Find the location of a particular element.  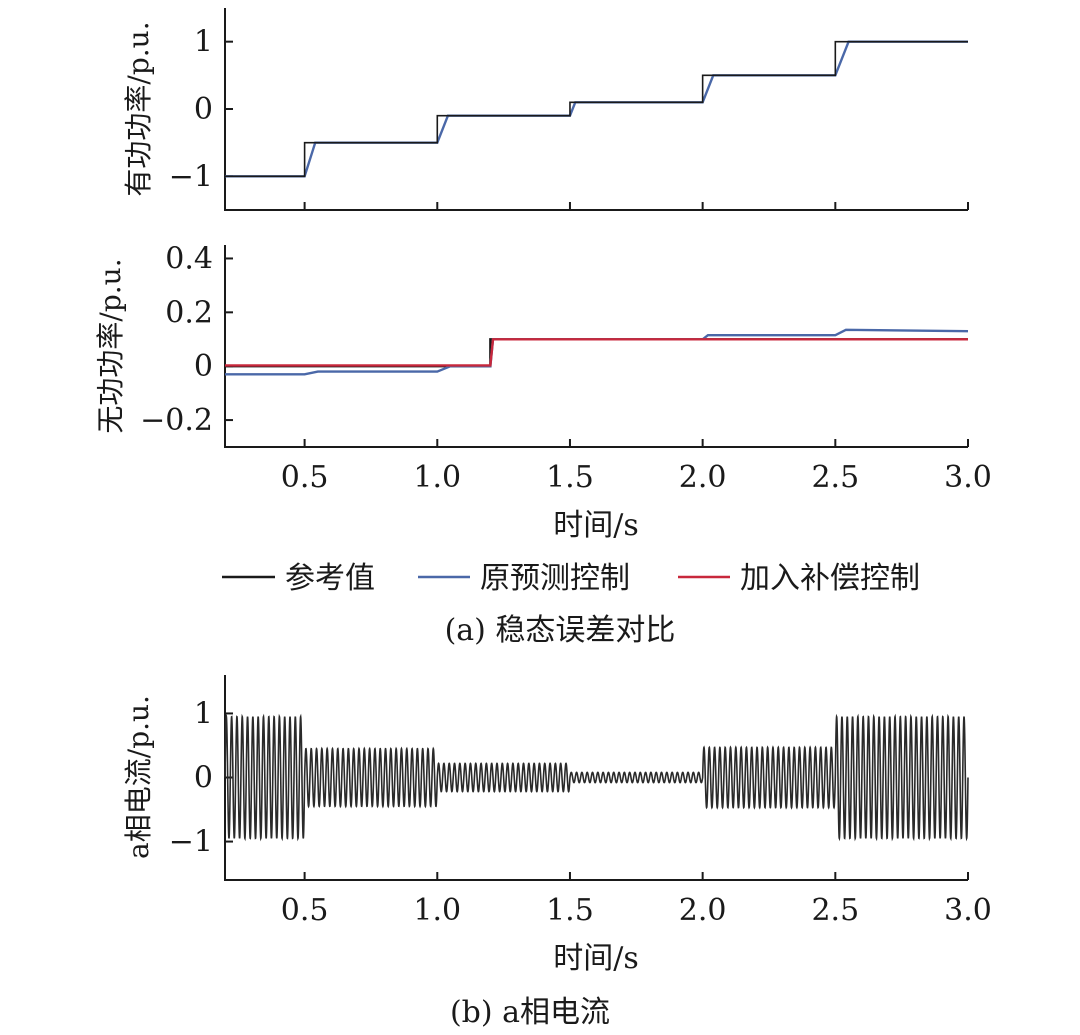

series-line-phase-a-current is located at coordinates (596, 777).